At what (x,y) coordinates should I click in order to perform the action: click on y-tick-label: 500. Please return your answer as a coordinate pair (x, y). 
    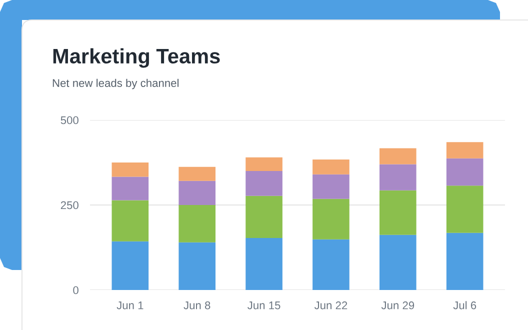
    Looking at the image, I should click on (69, 120).